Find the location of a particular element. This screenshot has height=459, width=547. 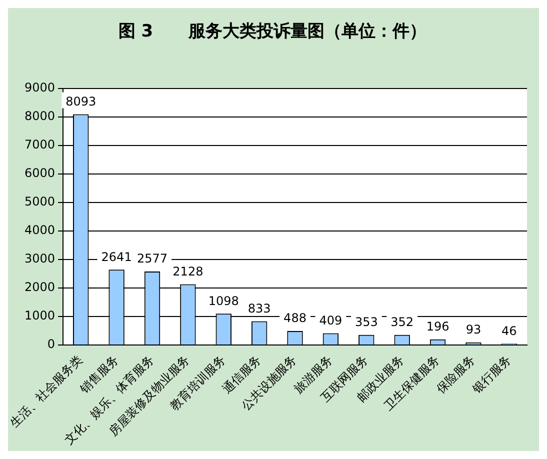

data-label: 2577 is located at coordinates (152, 259).